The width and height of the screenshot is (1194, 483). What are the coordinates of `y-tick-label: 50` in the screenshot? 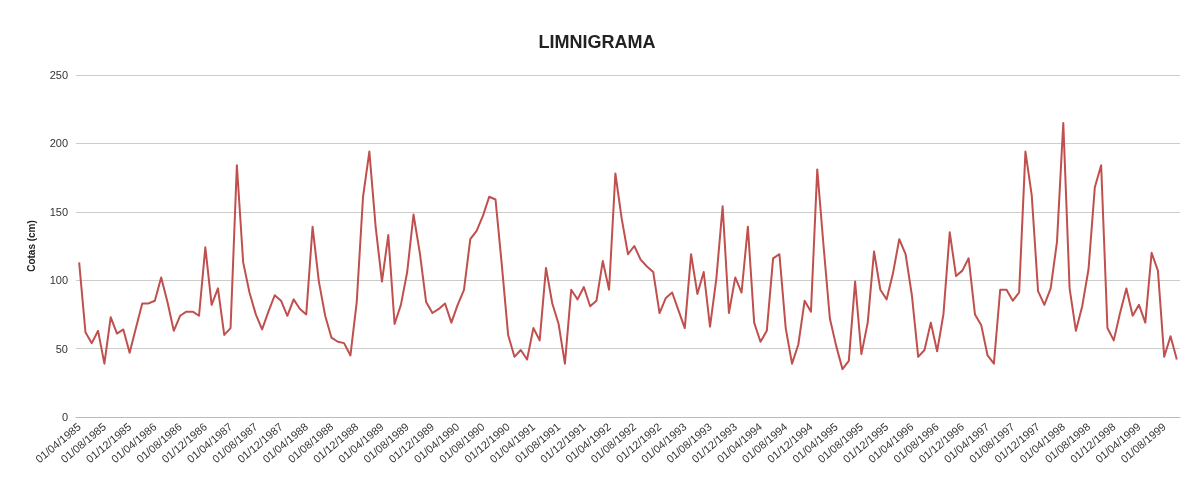 It's located at (61, 348).